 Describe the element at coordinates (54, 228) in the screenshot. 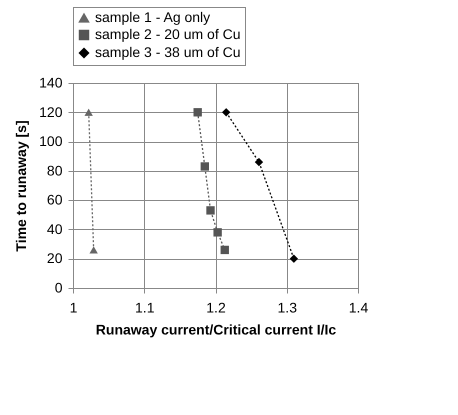

I see `y-tick-label: 40` at that location.